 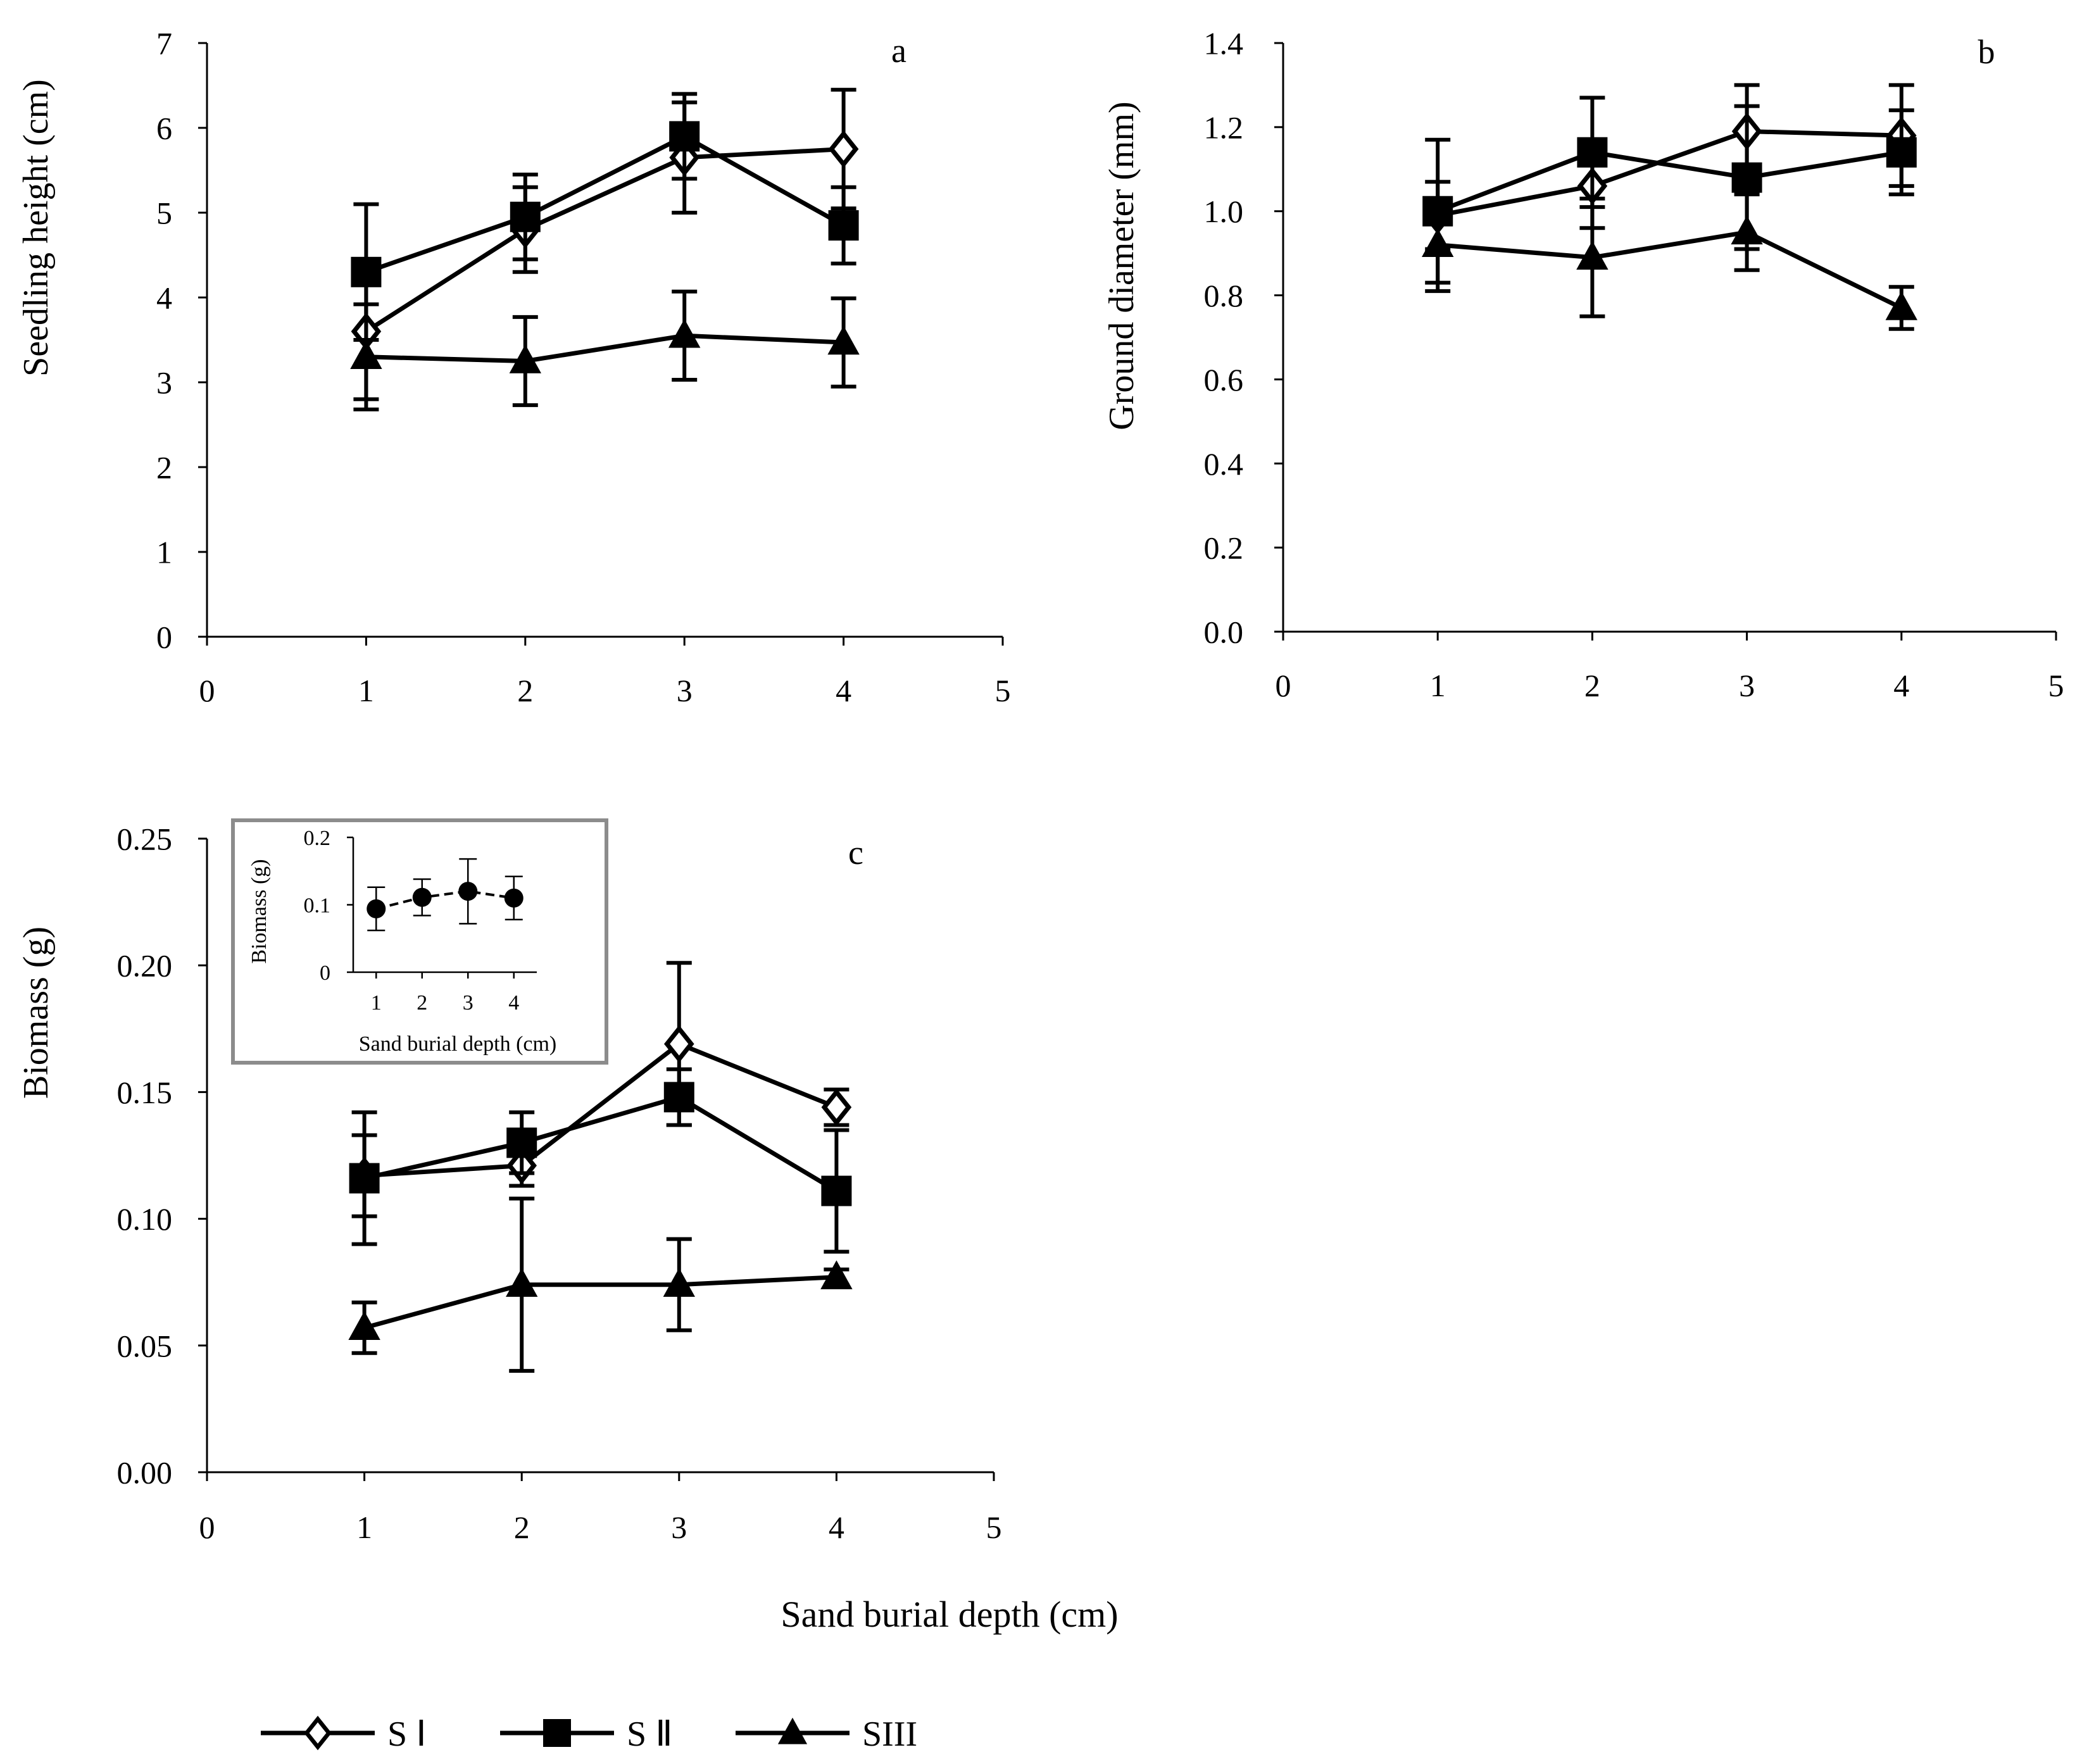 What do you see at coordinates (889, 1734) in the screenshot?
I see `legend-label: SIII` at bounding box center [889, 1734].